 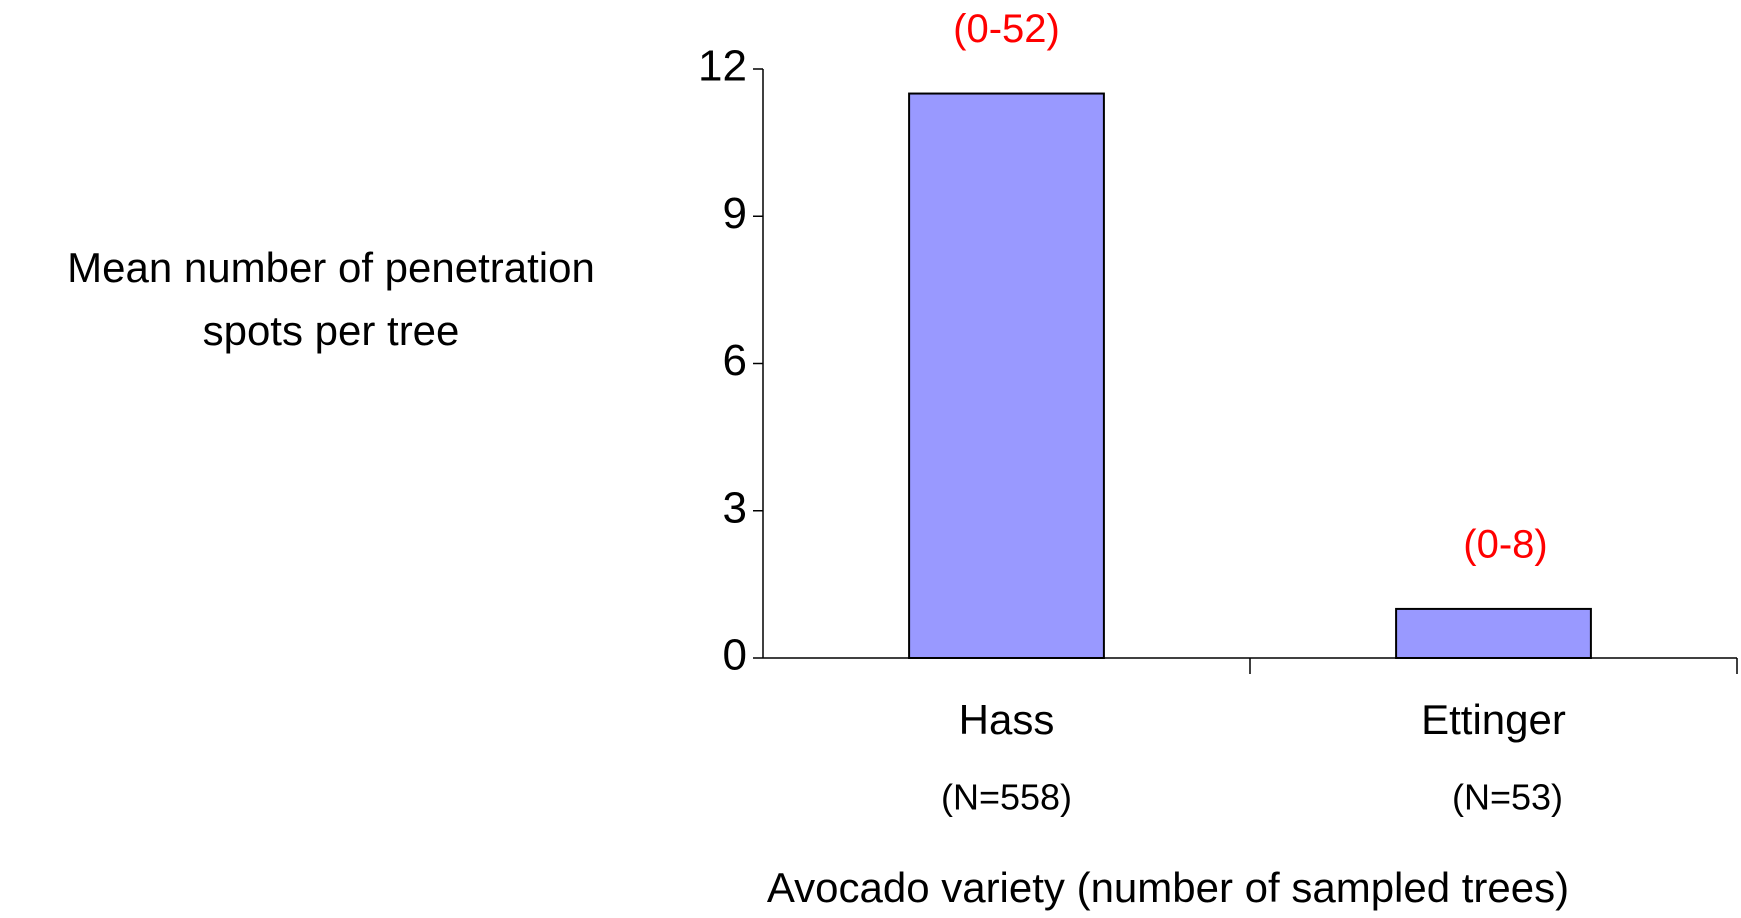 I want to click on y-axis-label: Mean number of penetration, so click(x=331, y=267).